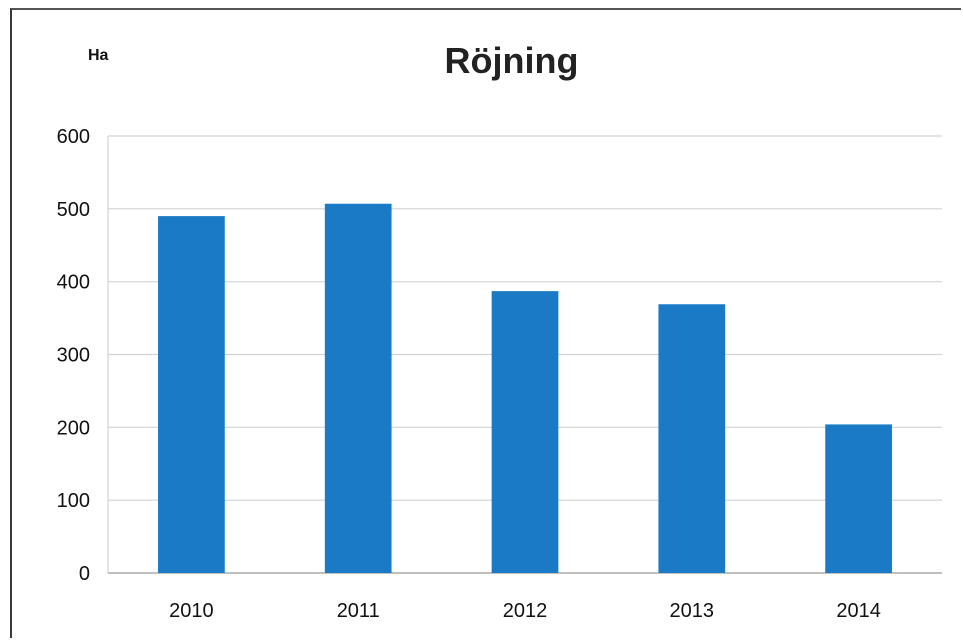 The width and height of the screenshot is (963, 640). Describe the element at coordinates (73, 283) in the screenshot. I see `y-tick-label: 400` at that location.